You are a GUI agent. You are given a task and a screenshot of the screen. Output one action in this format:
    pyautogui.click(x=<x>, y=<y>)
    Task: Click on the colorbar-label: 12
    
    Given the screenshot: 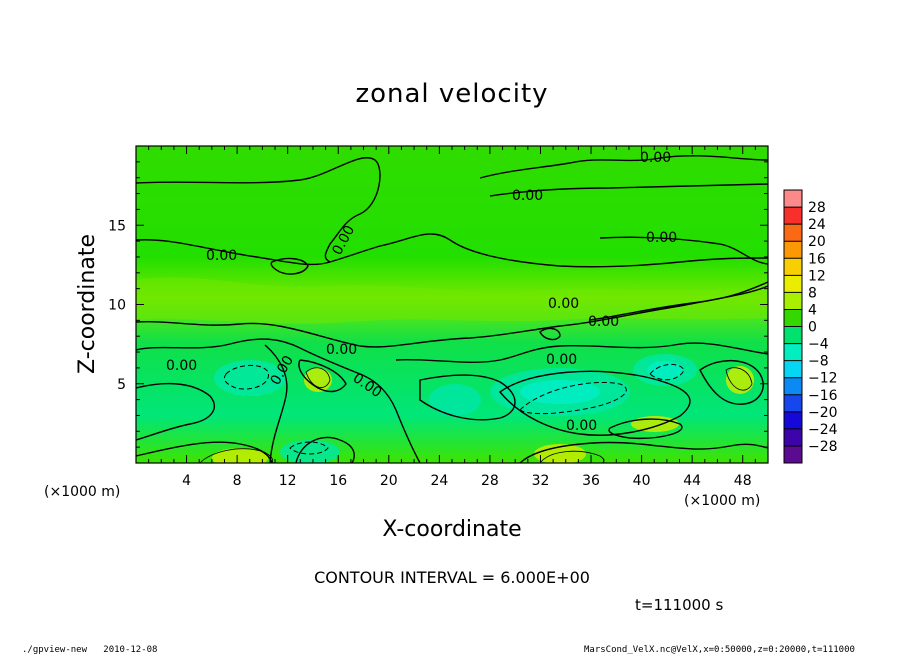 What is the action you would take?
    pyautogui.click(x=817, y=276)
    